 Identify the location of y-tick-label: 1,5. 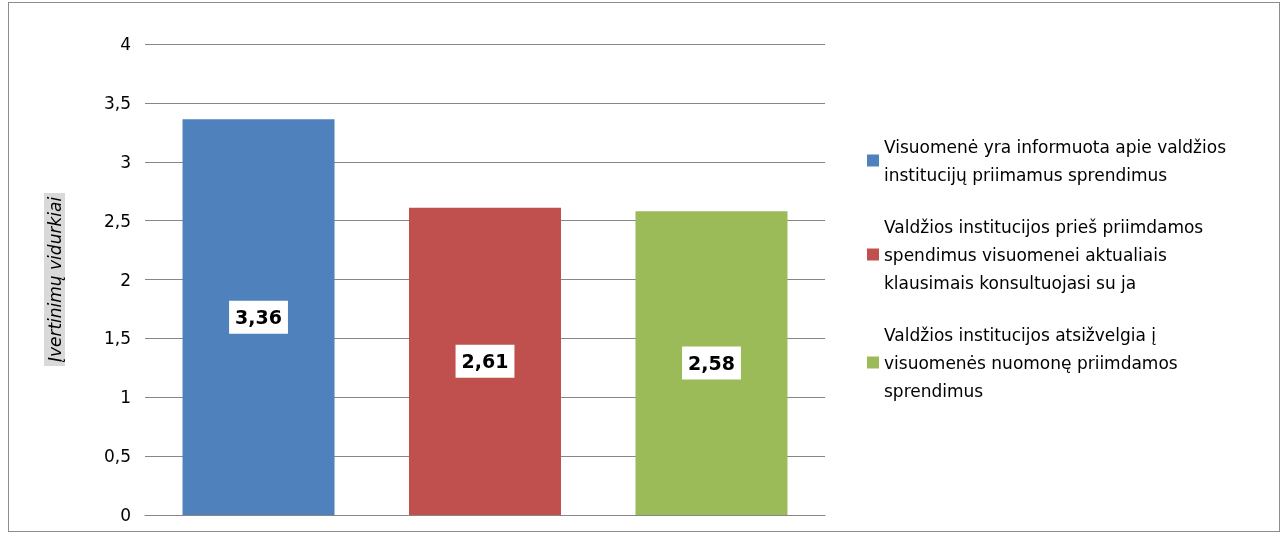
(117, 338).